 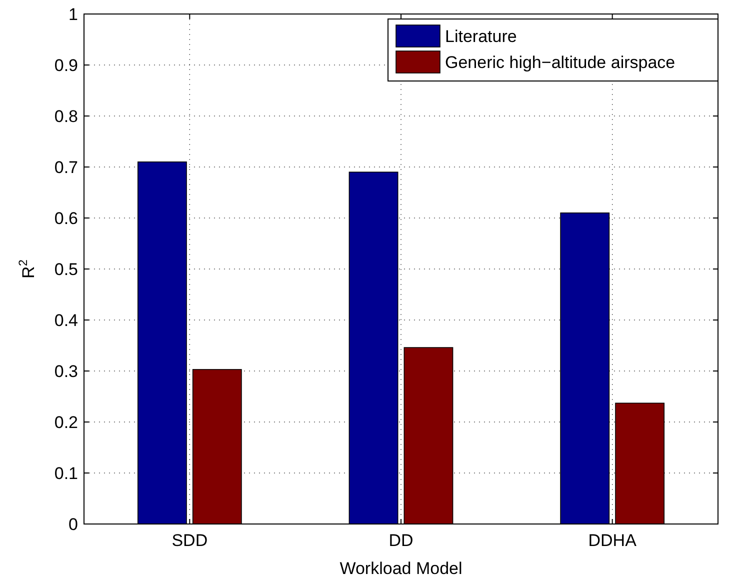 I want to click on y-tick-label: 1, so click(x=73, y=14).